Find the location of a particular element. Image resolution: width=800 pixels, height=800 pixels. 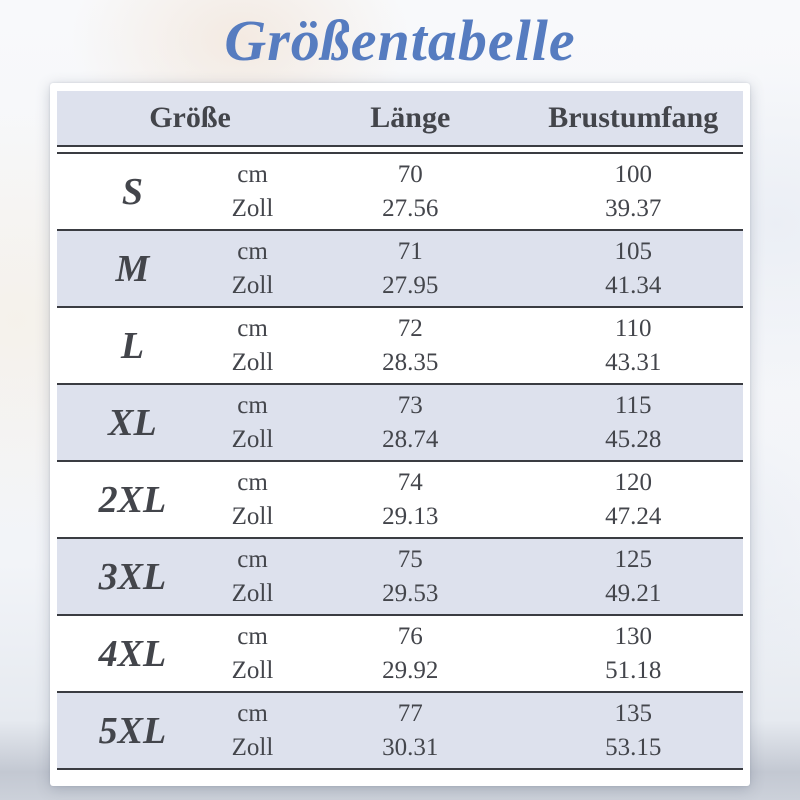

chest-cm-value: 105 is located at coordinates (633, 252).